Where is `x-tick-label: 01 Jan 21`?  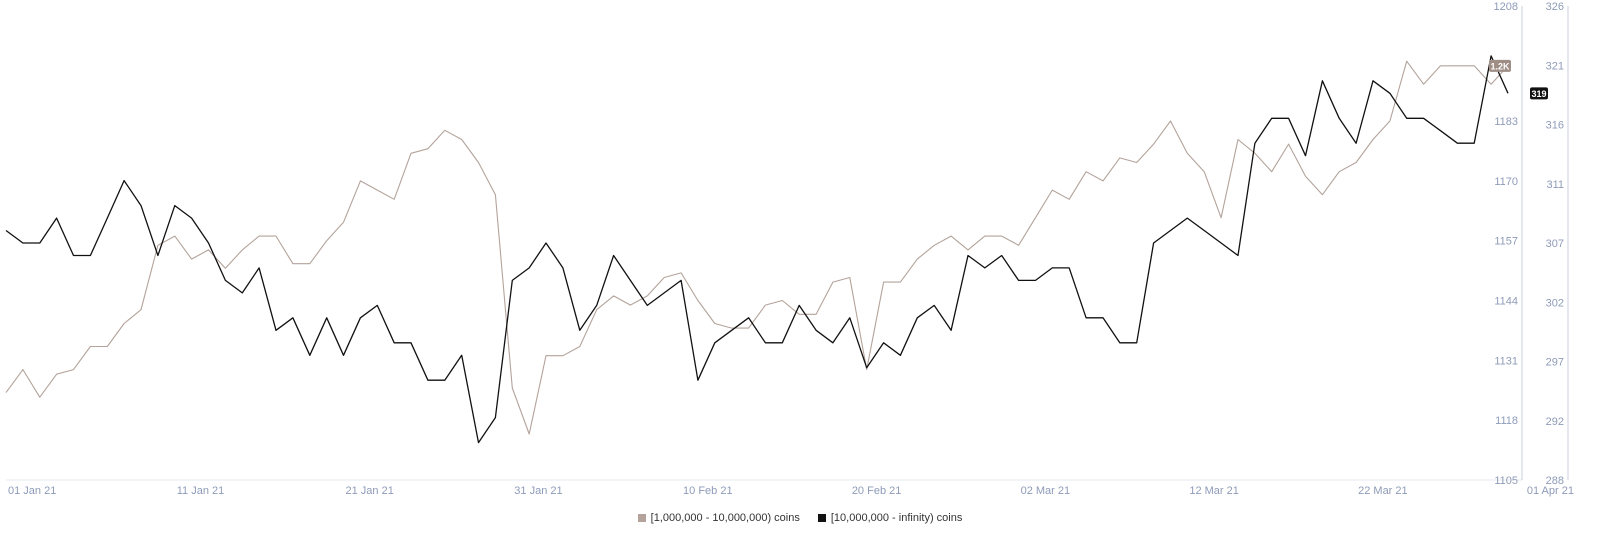
x-tick-label: 01 Jan 21 is located at coordinates (32, 491).